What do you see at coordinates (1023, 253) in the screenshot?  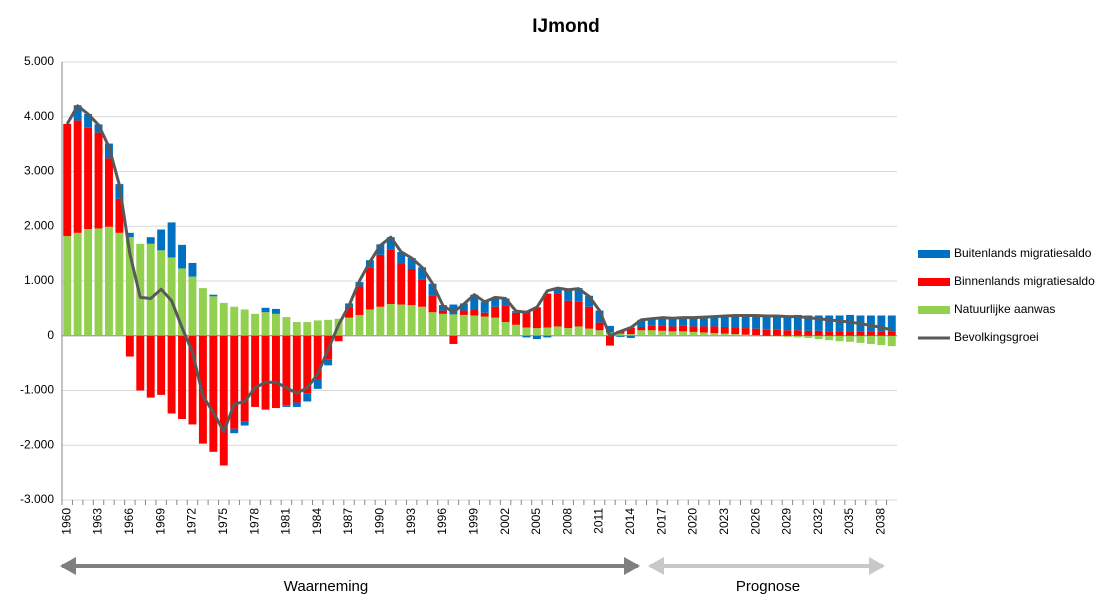 I see `legend-label: Buitenlands migratiesaldo` at bounding box center [1023, 253].